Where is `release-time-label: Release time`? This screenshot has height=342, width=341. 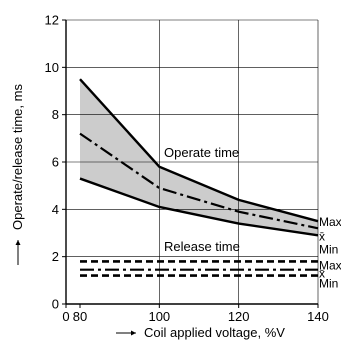 release-time-label: Release time is located at coordinates (202, 246).